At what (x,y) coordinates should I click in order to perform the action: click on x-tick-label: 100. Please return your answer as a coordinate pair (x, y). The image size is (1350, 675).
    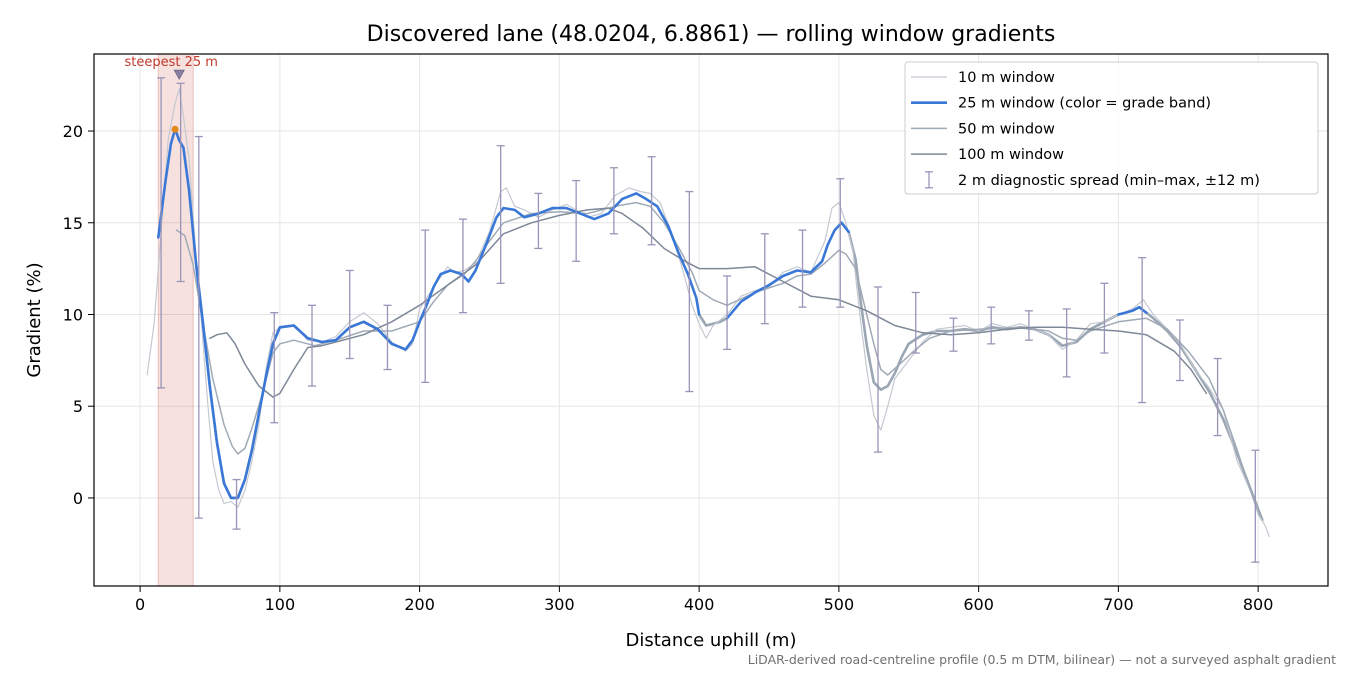
    Looking at the image, I should click on (280, 604).